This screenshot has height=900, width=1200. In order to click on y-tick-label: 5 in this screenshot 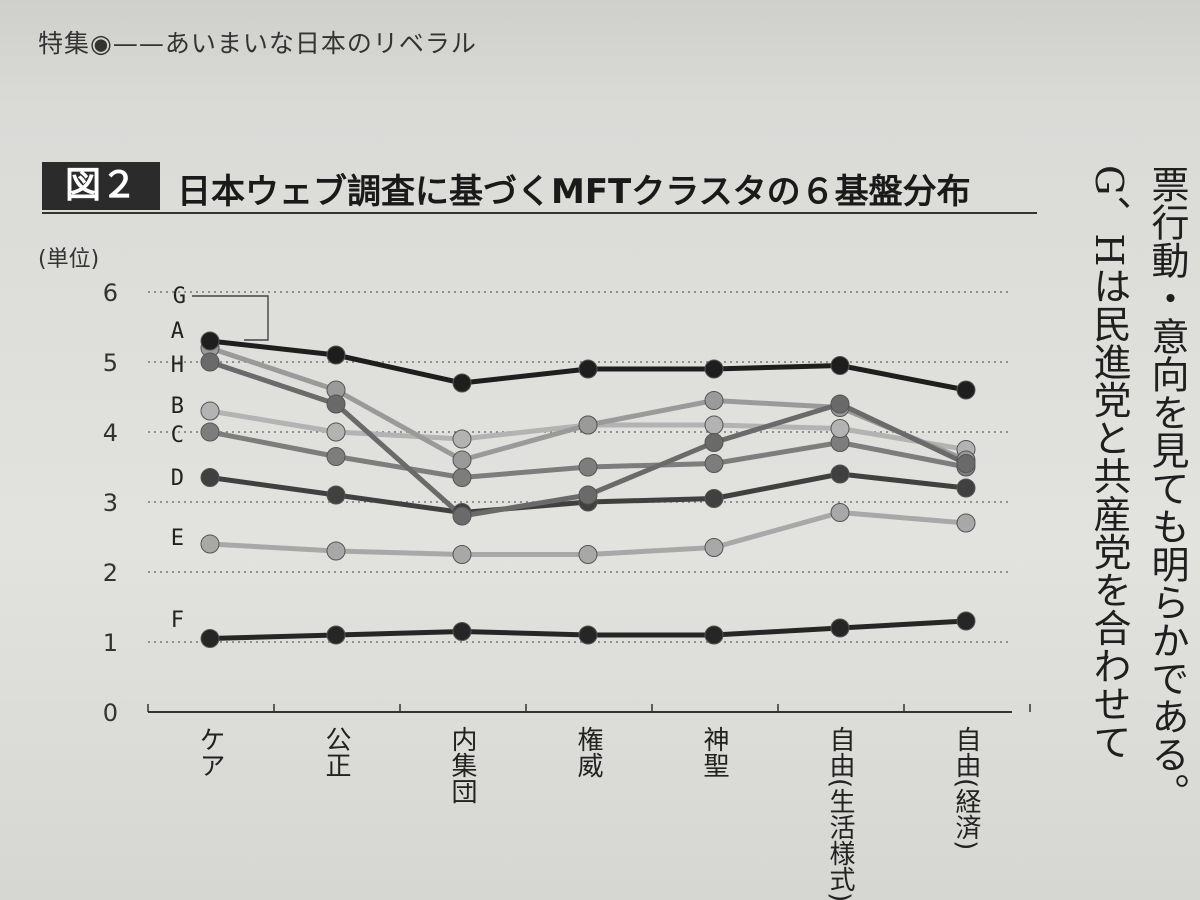, I will do `click(110, 363)`.